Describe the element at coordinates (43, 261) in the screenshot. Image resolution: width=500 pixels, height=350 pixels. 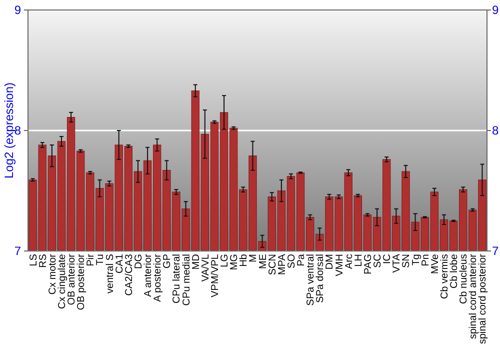
I see `x-tick-label: RS` at that location.